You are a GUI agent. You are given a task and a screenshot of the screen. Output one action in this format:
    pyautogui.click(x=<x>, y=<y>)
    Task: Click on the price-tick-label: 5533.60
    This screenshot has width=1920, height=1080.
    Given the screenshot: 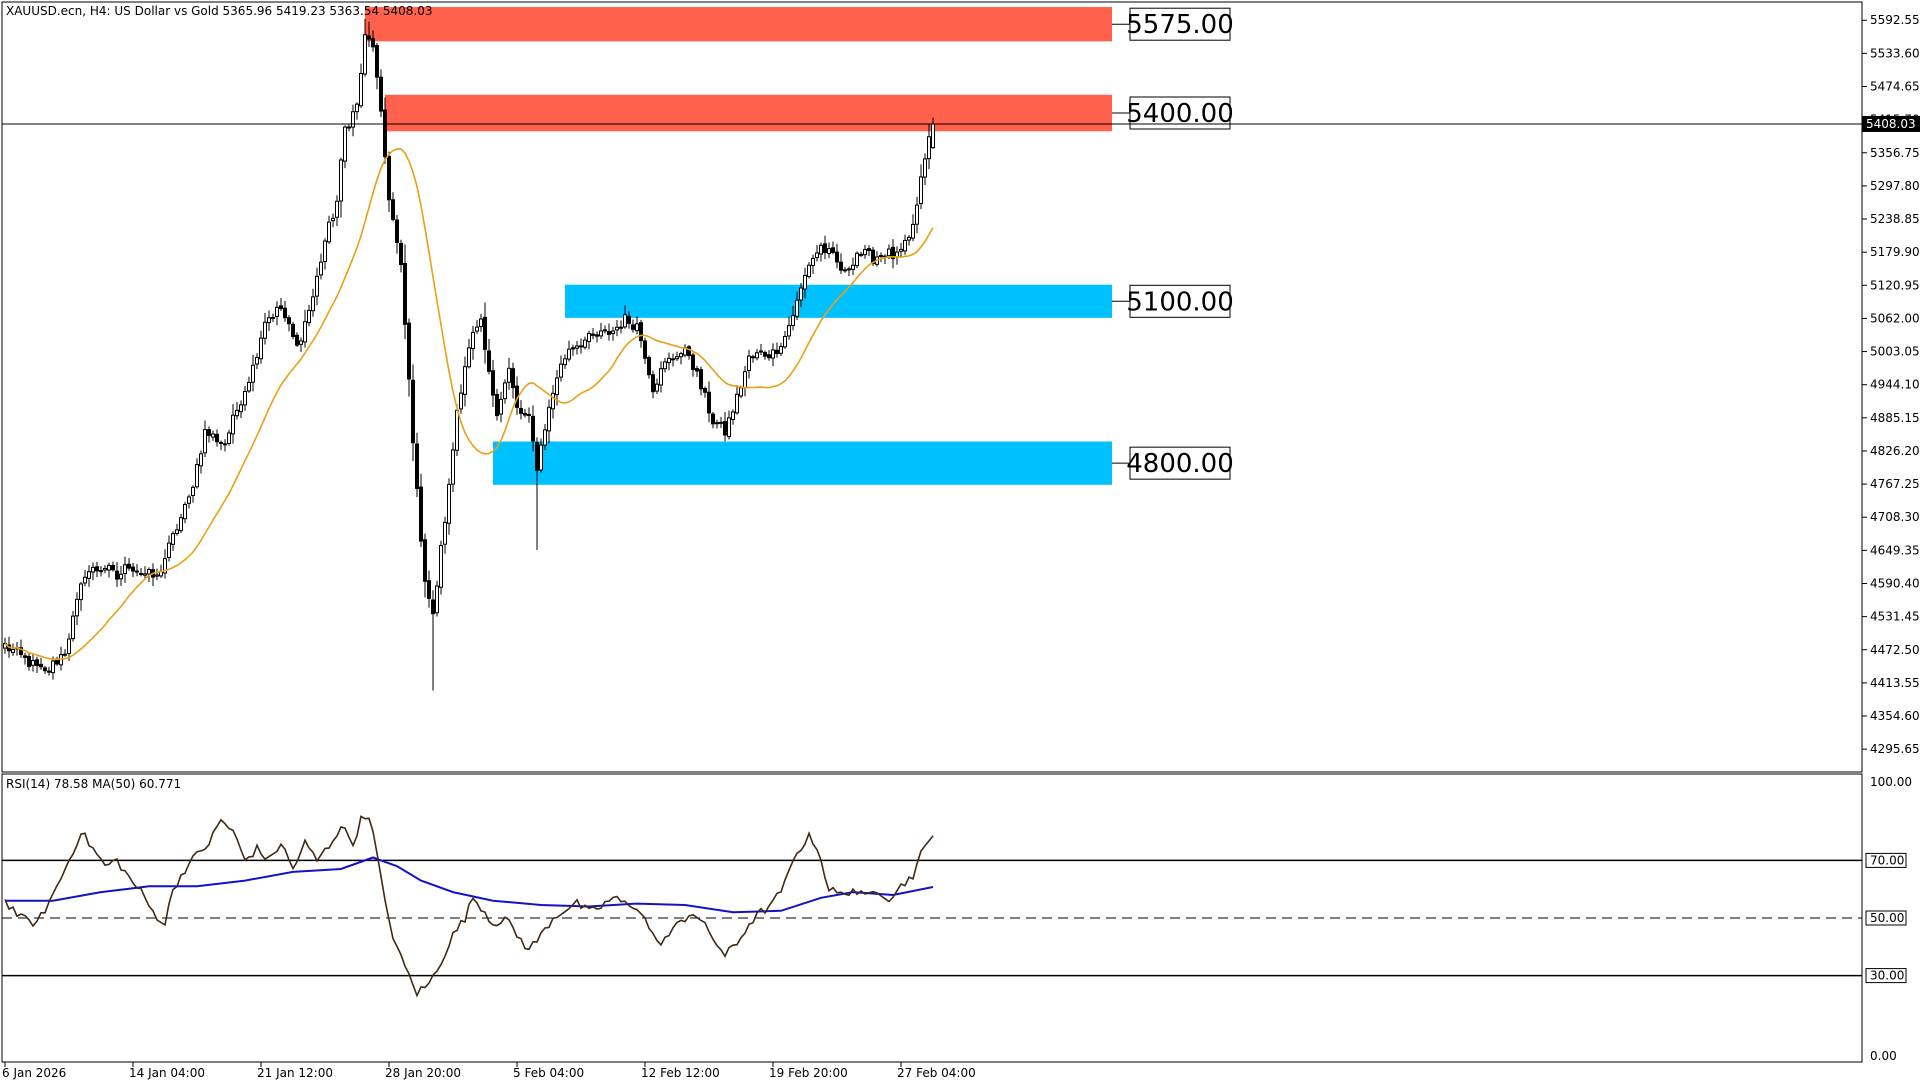 What is the action you would take?
    pyautogui.click(x=1895, y=53)
    